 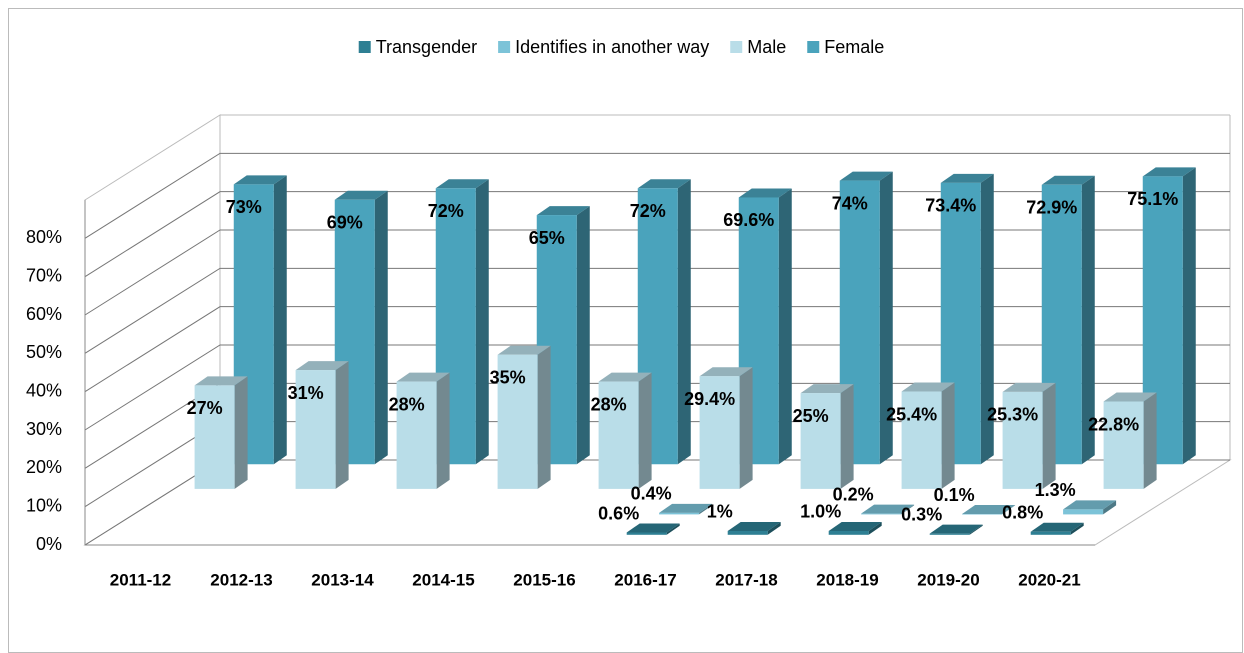 What do you see at coordinates (342, 579) in the screenshot?
I see `x-tick-label: 2013-14` at bounding box center [342, 579].